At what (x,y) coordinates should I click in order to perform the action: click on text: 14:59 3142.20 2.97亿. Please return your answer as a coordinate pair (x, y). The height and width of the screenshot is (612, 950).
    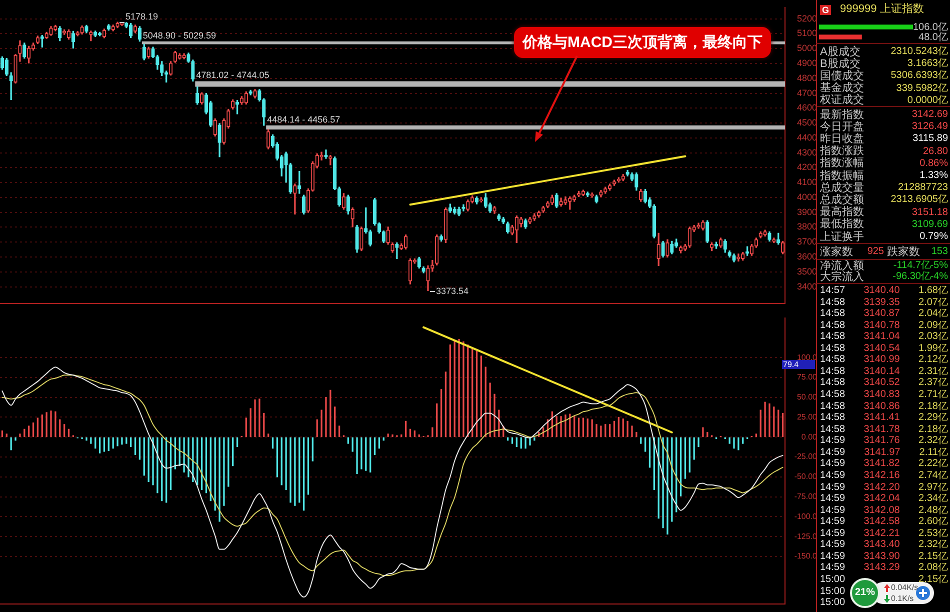
    Looking at the image, I should click on (884, 487).